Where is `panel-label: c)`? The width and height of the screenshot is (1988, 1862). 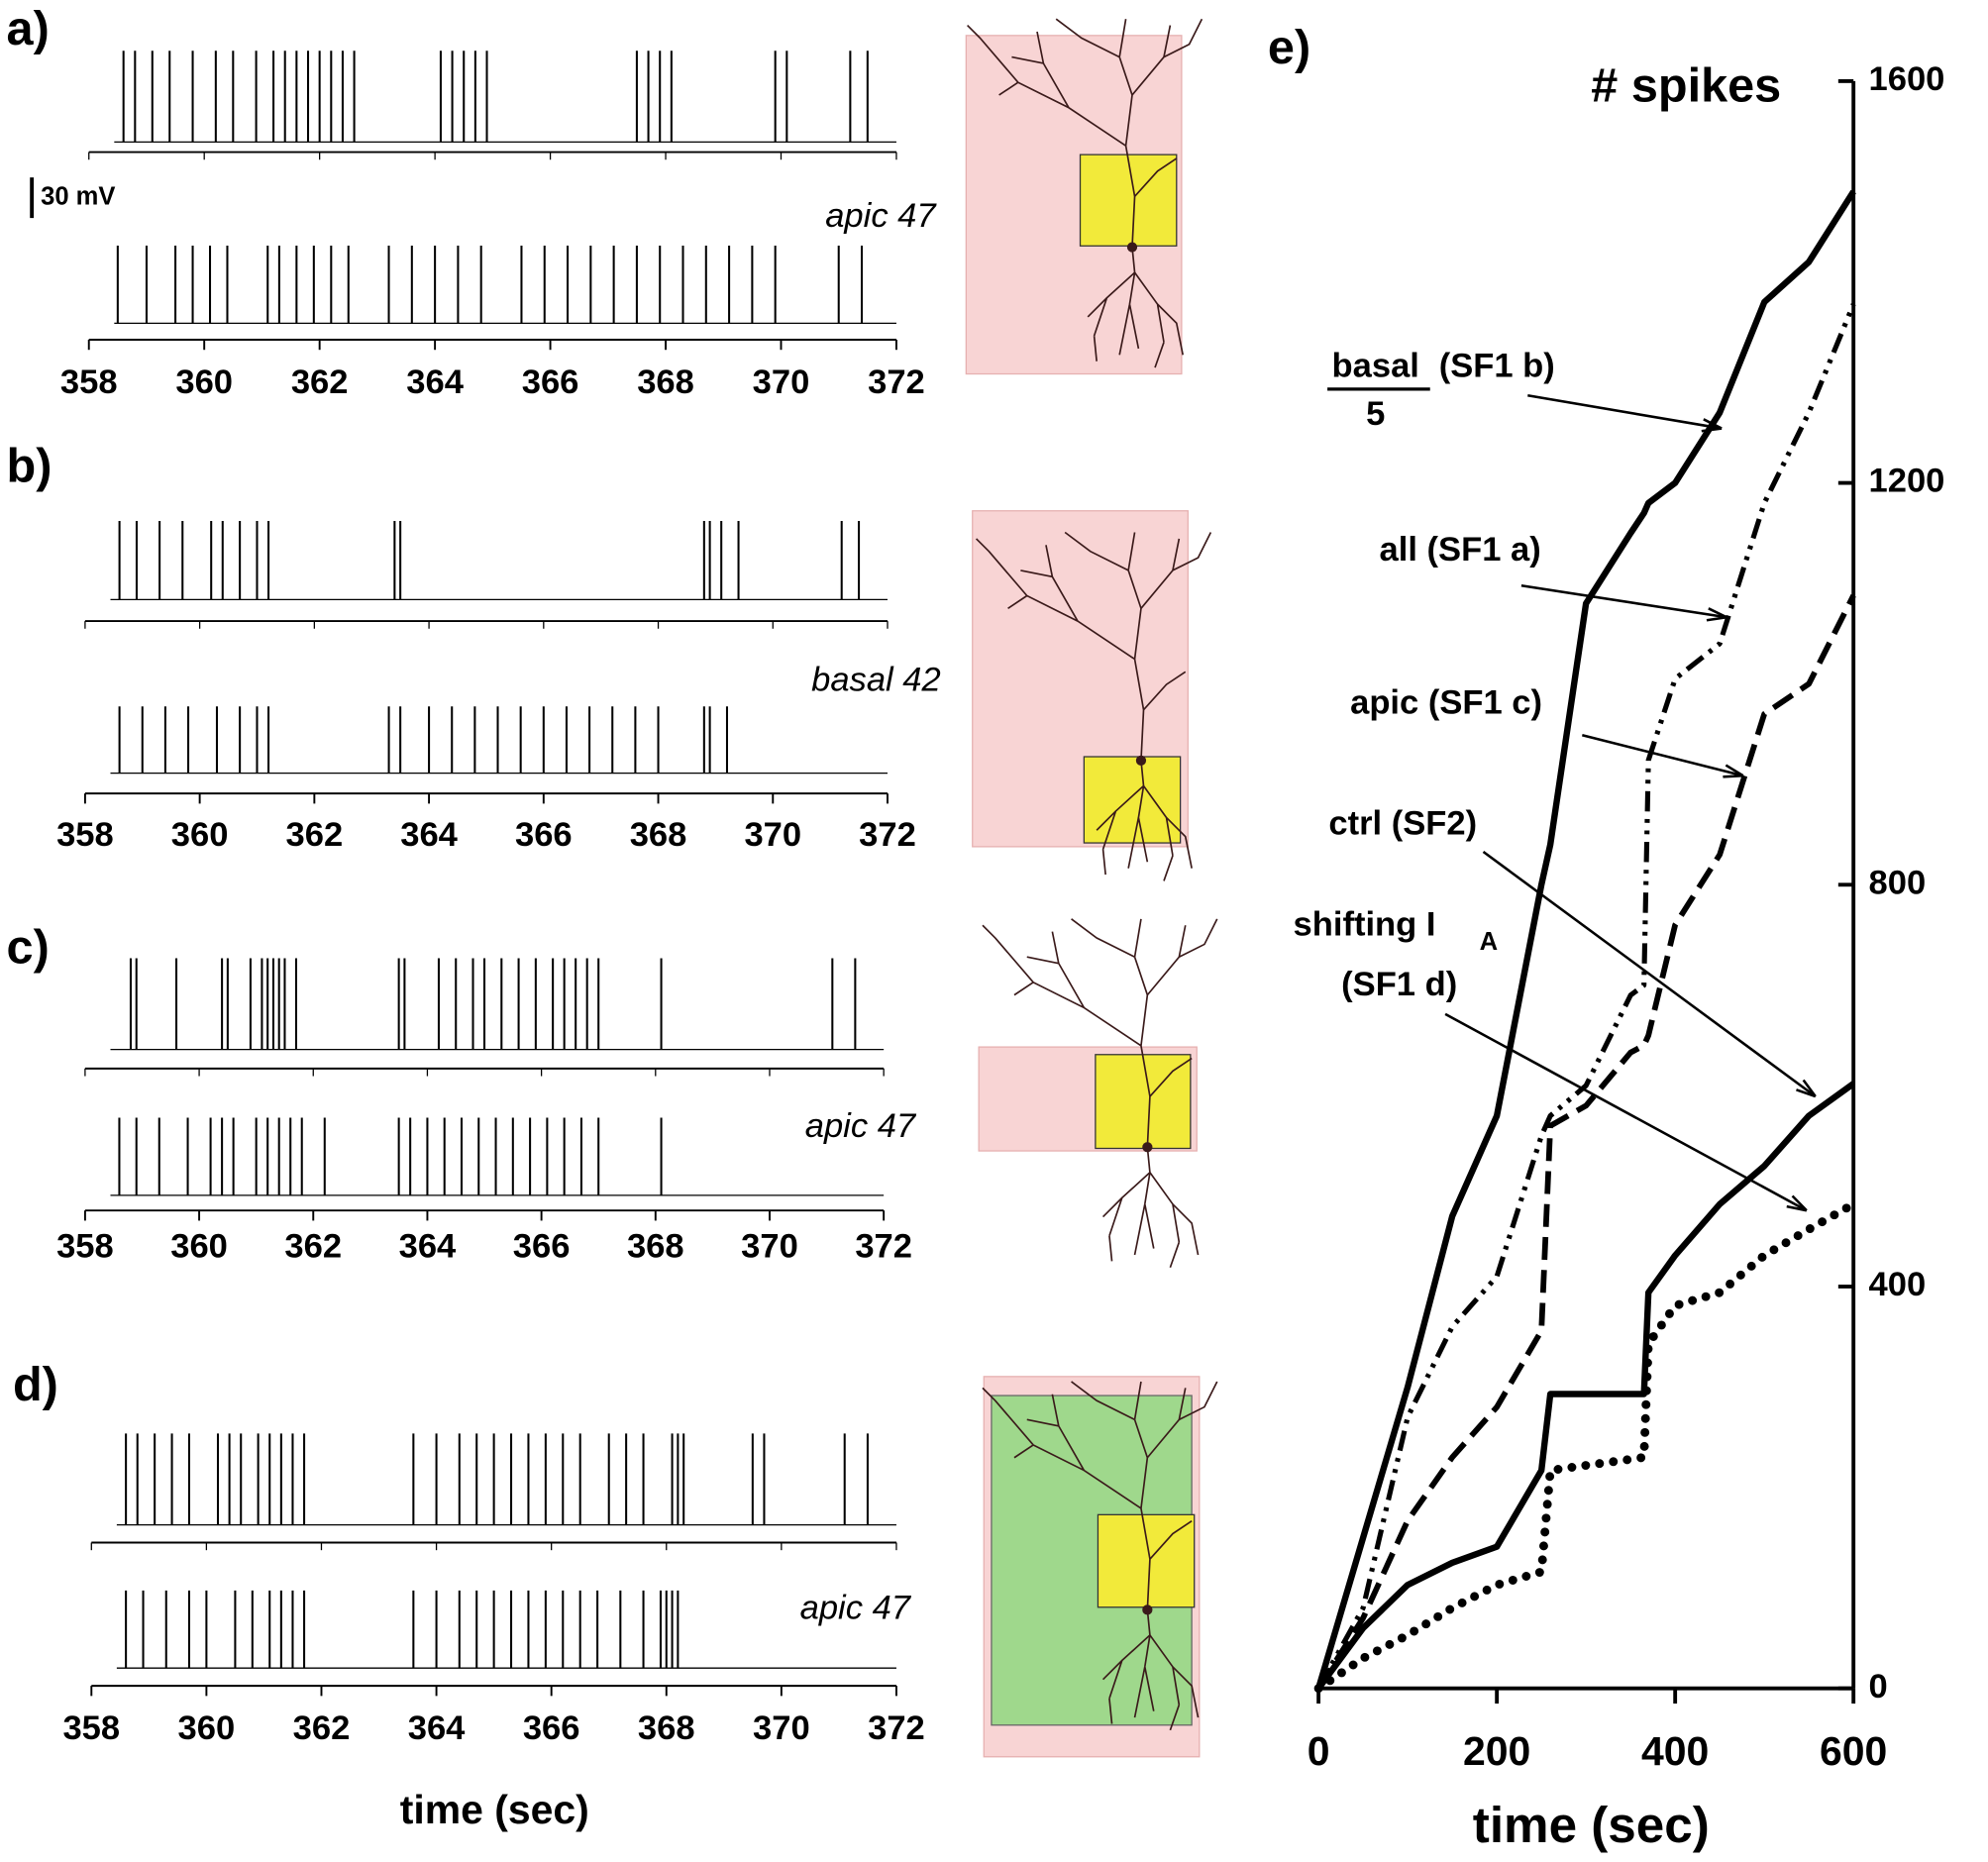
panel-label: c) is located at coordinates (28, 948).